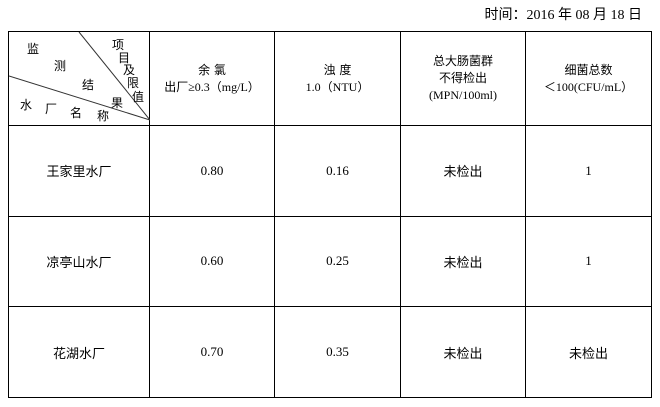  I want to click on cell-value: 0.16, so click(337, 171).